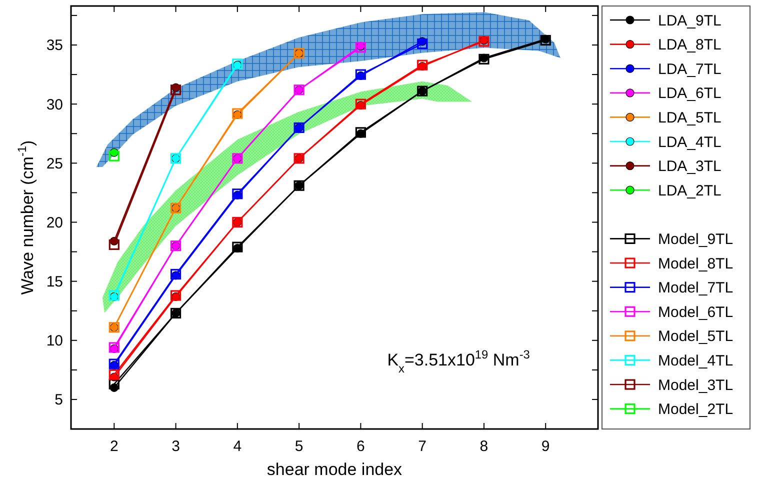 This screenshot has height=491, width=760. I want to click on x-axis-title: shear mode index, so click(334, 469).